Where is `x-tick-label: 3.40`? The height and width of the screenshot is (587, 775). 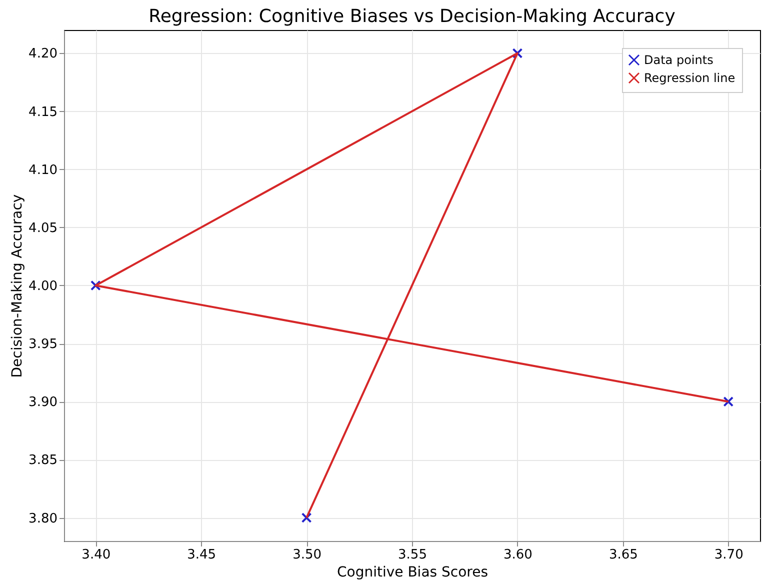
x-tick-label: 3.40 is located at coordinates (96, 555).